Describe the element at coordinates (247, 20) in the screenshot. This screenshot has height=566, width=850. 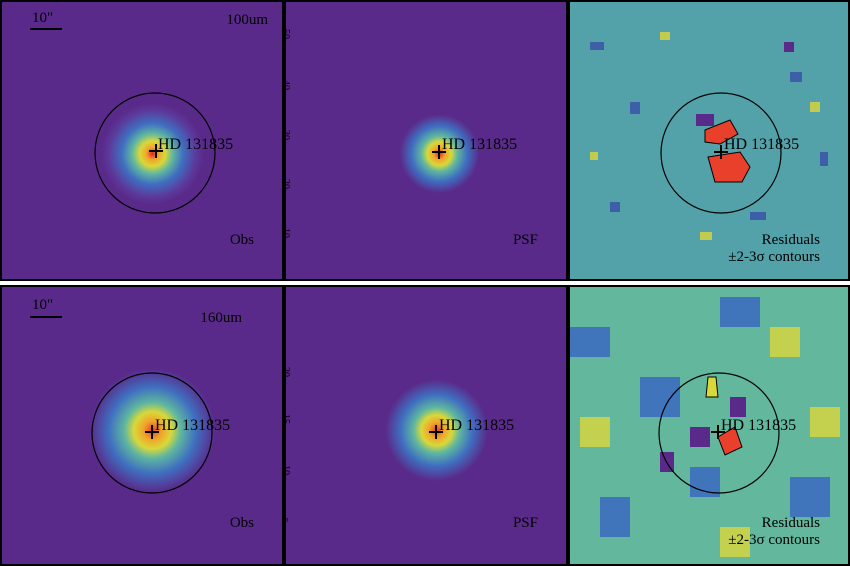
I see `wavelength-label: 100um` at that location.